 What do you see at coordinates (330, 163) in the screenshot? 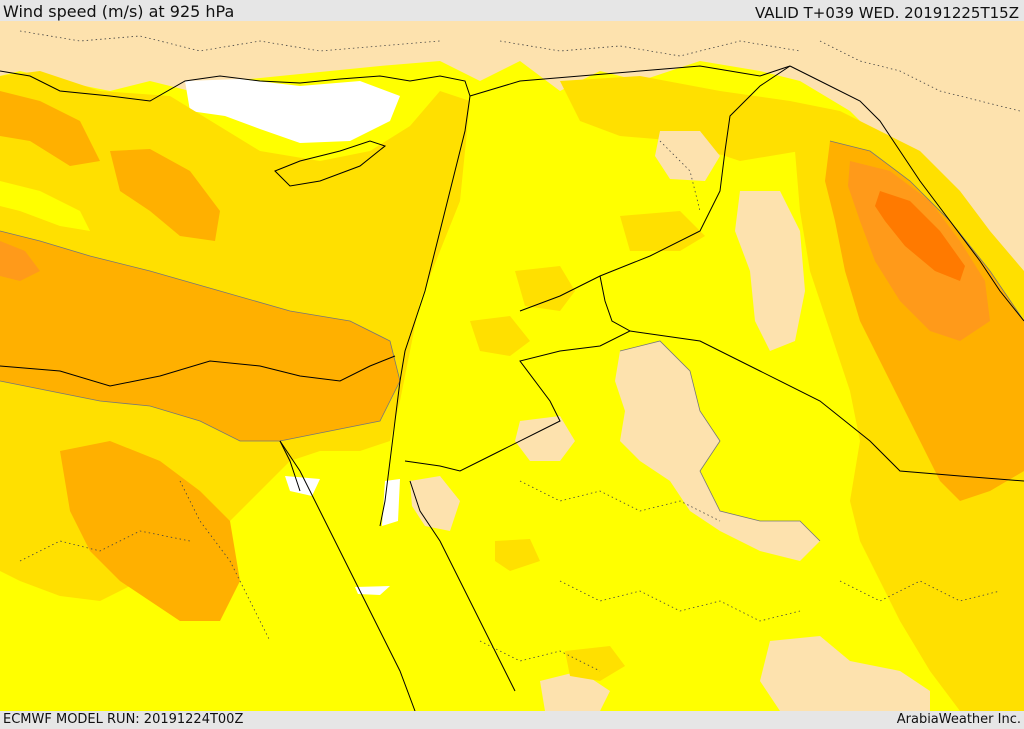
I see `cyprus-coastline` at bounding box center [330, 163].